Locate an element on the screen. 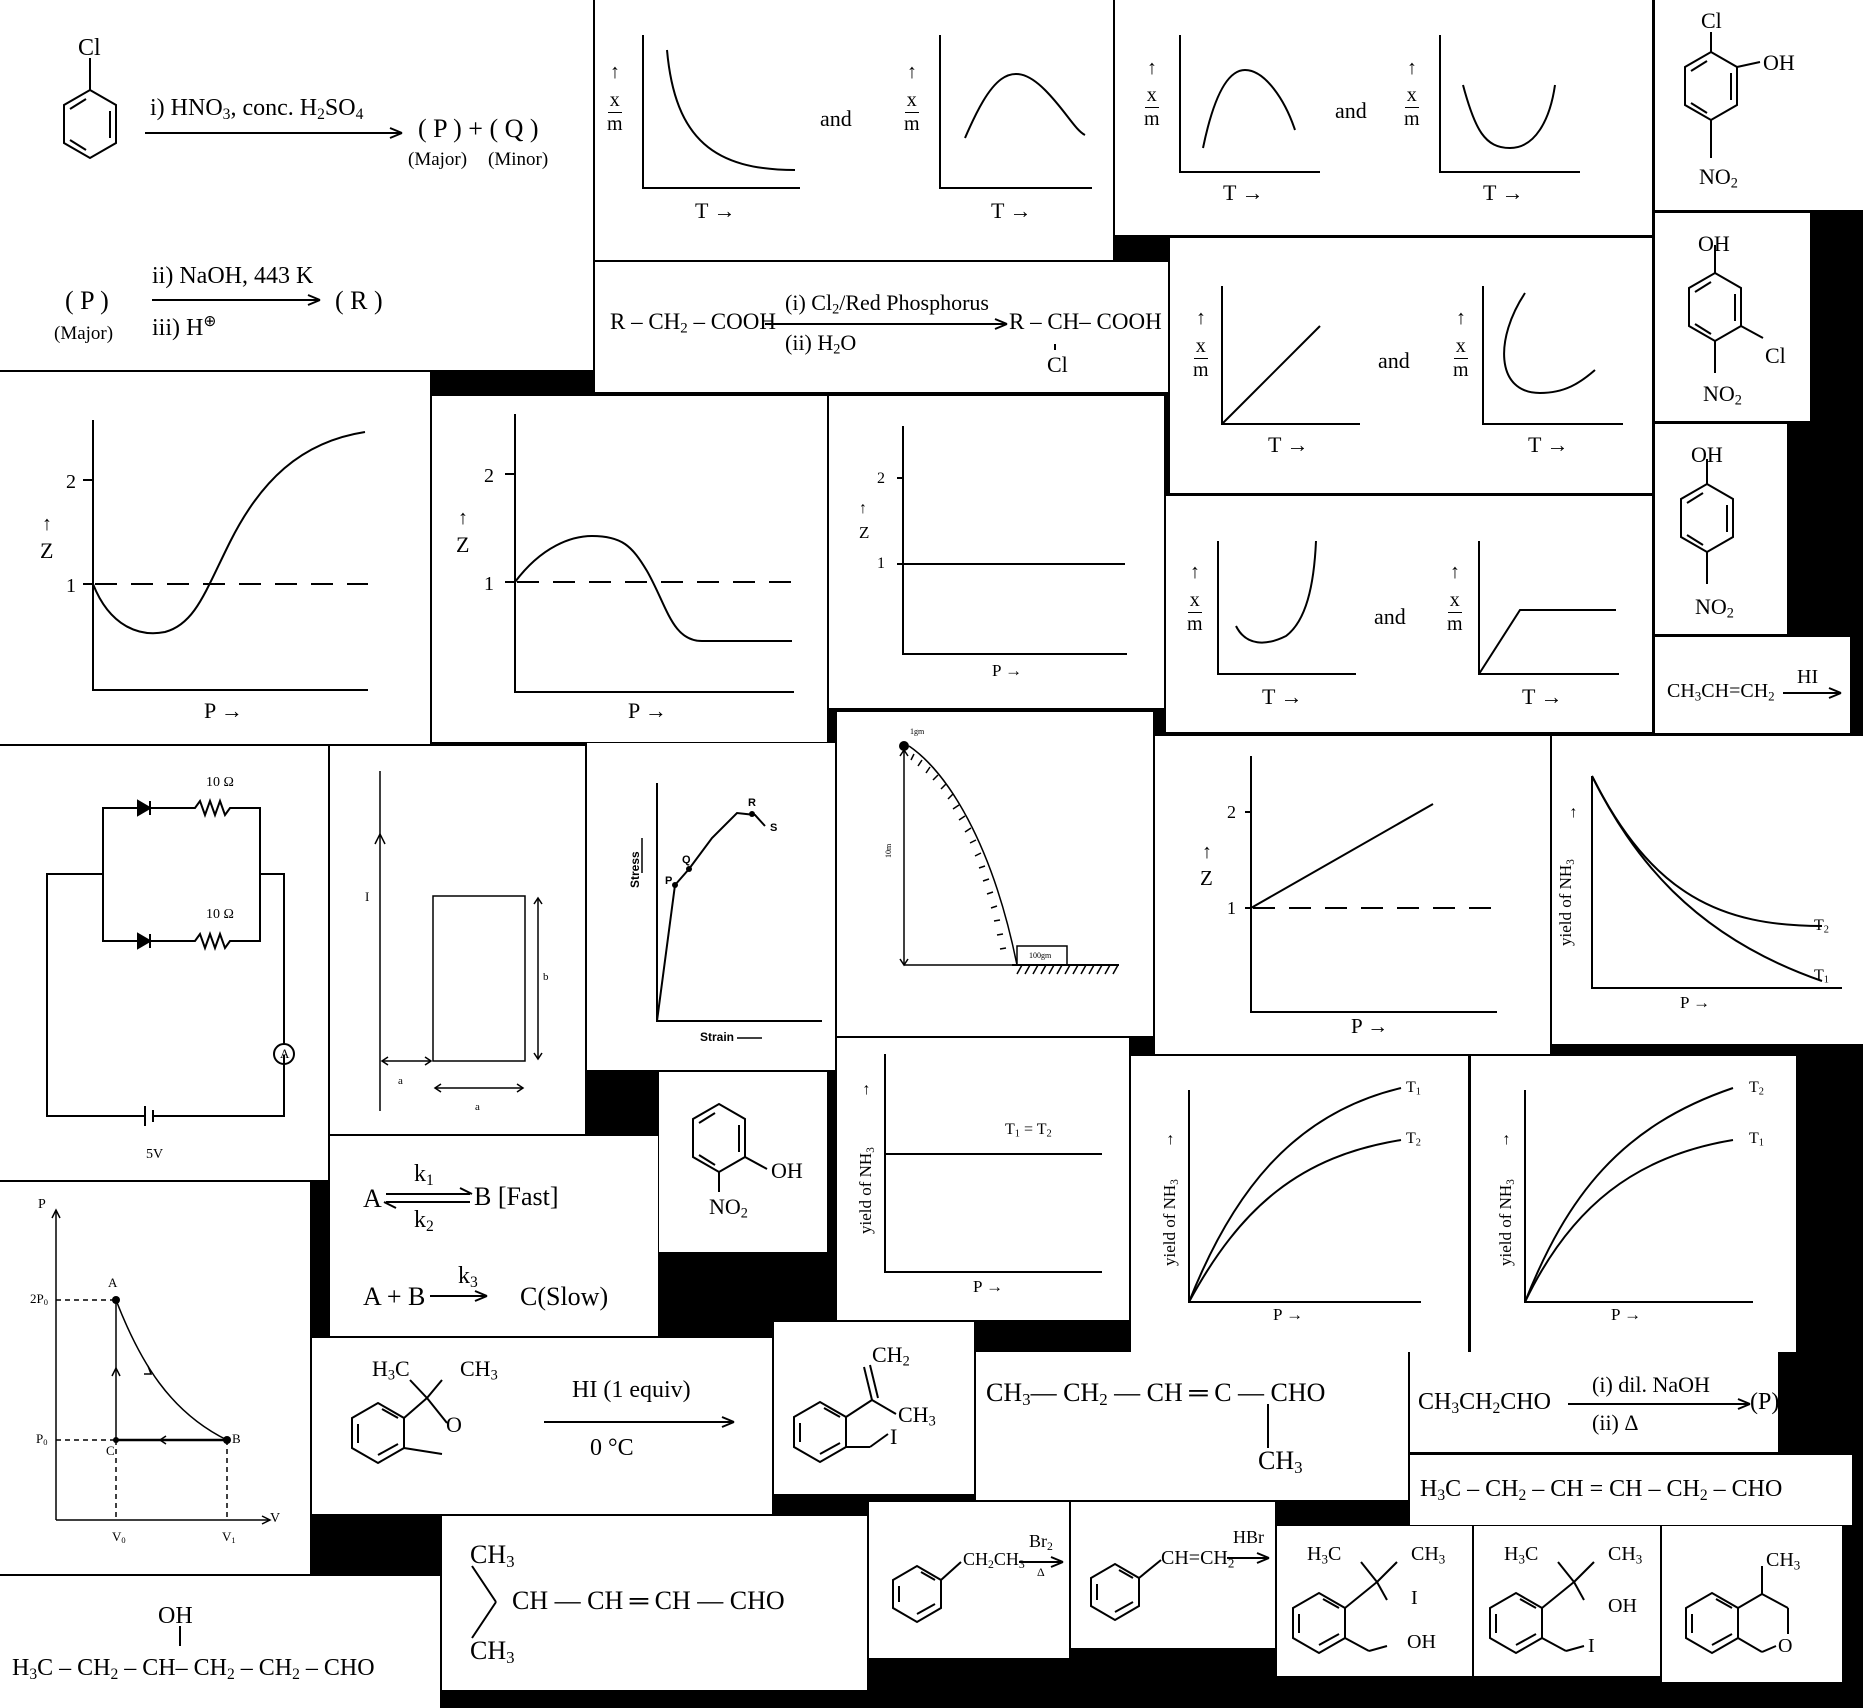 This screenshot has width=1863, height=1708. resistor-label-2: 10 Ω is located at coordinates (220, 914).